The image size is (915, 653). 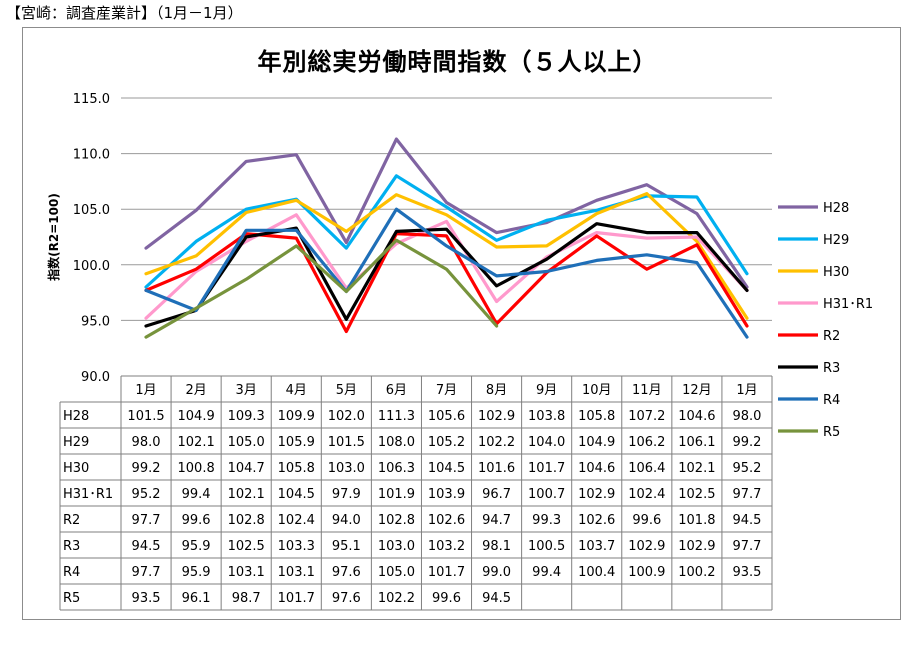 I want to click on category-label: 3月, so click(x=246, y=390).